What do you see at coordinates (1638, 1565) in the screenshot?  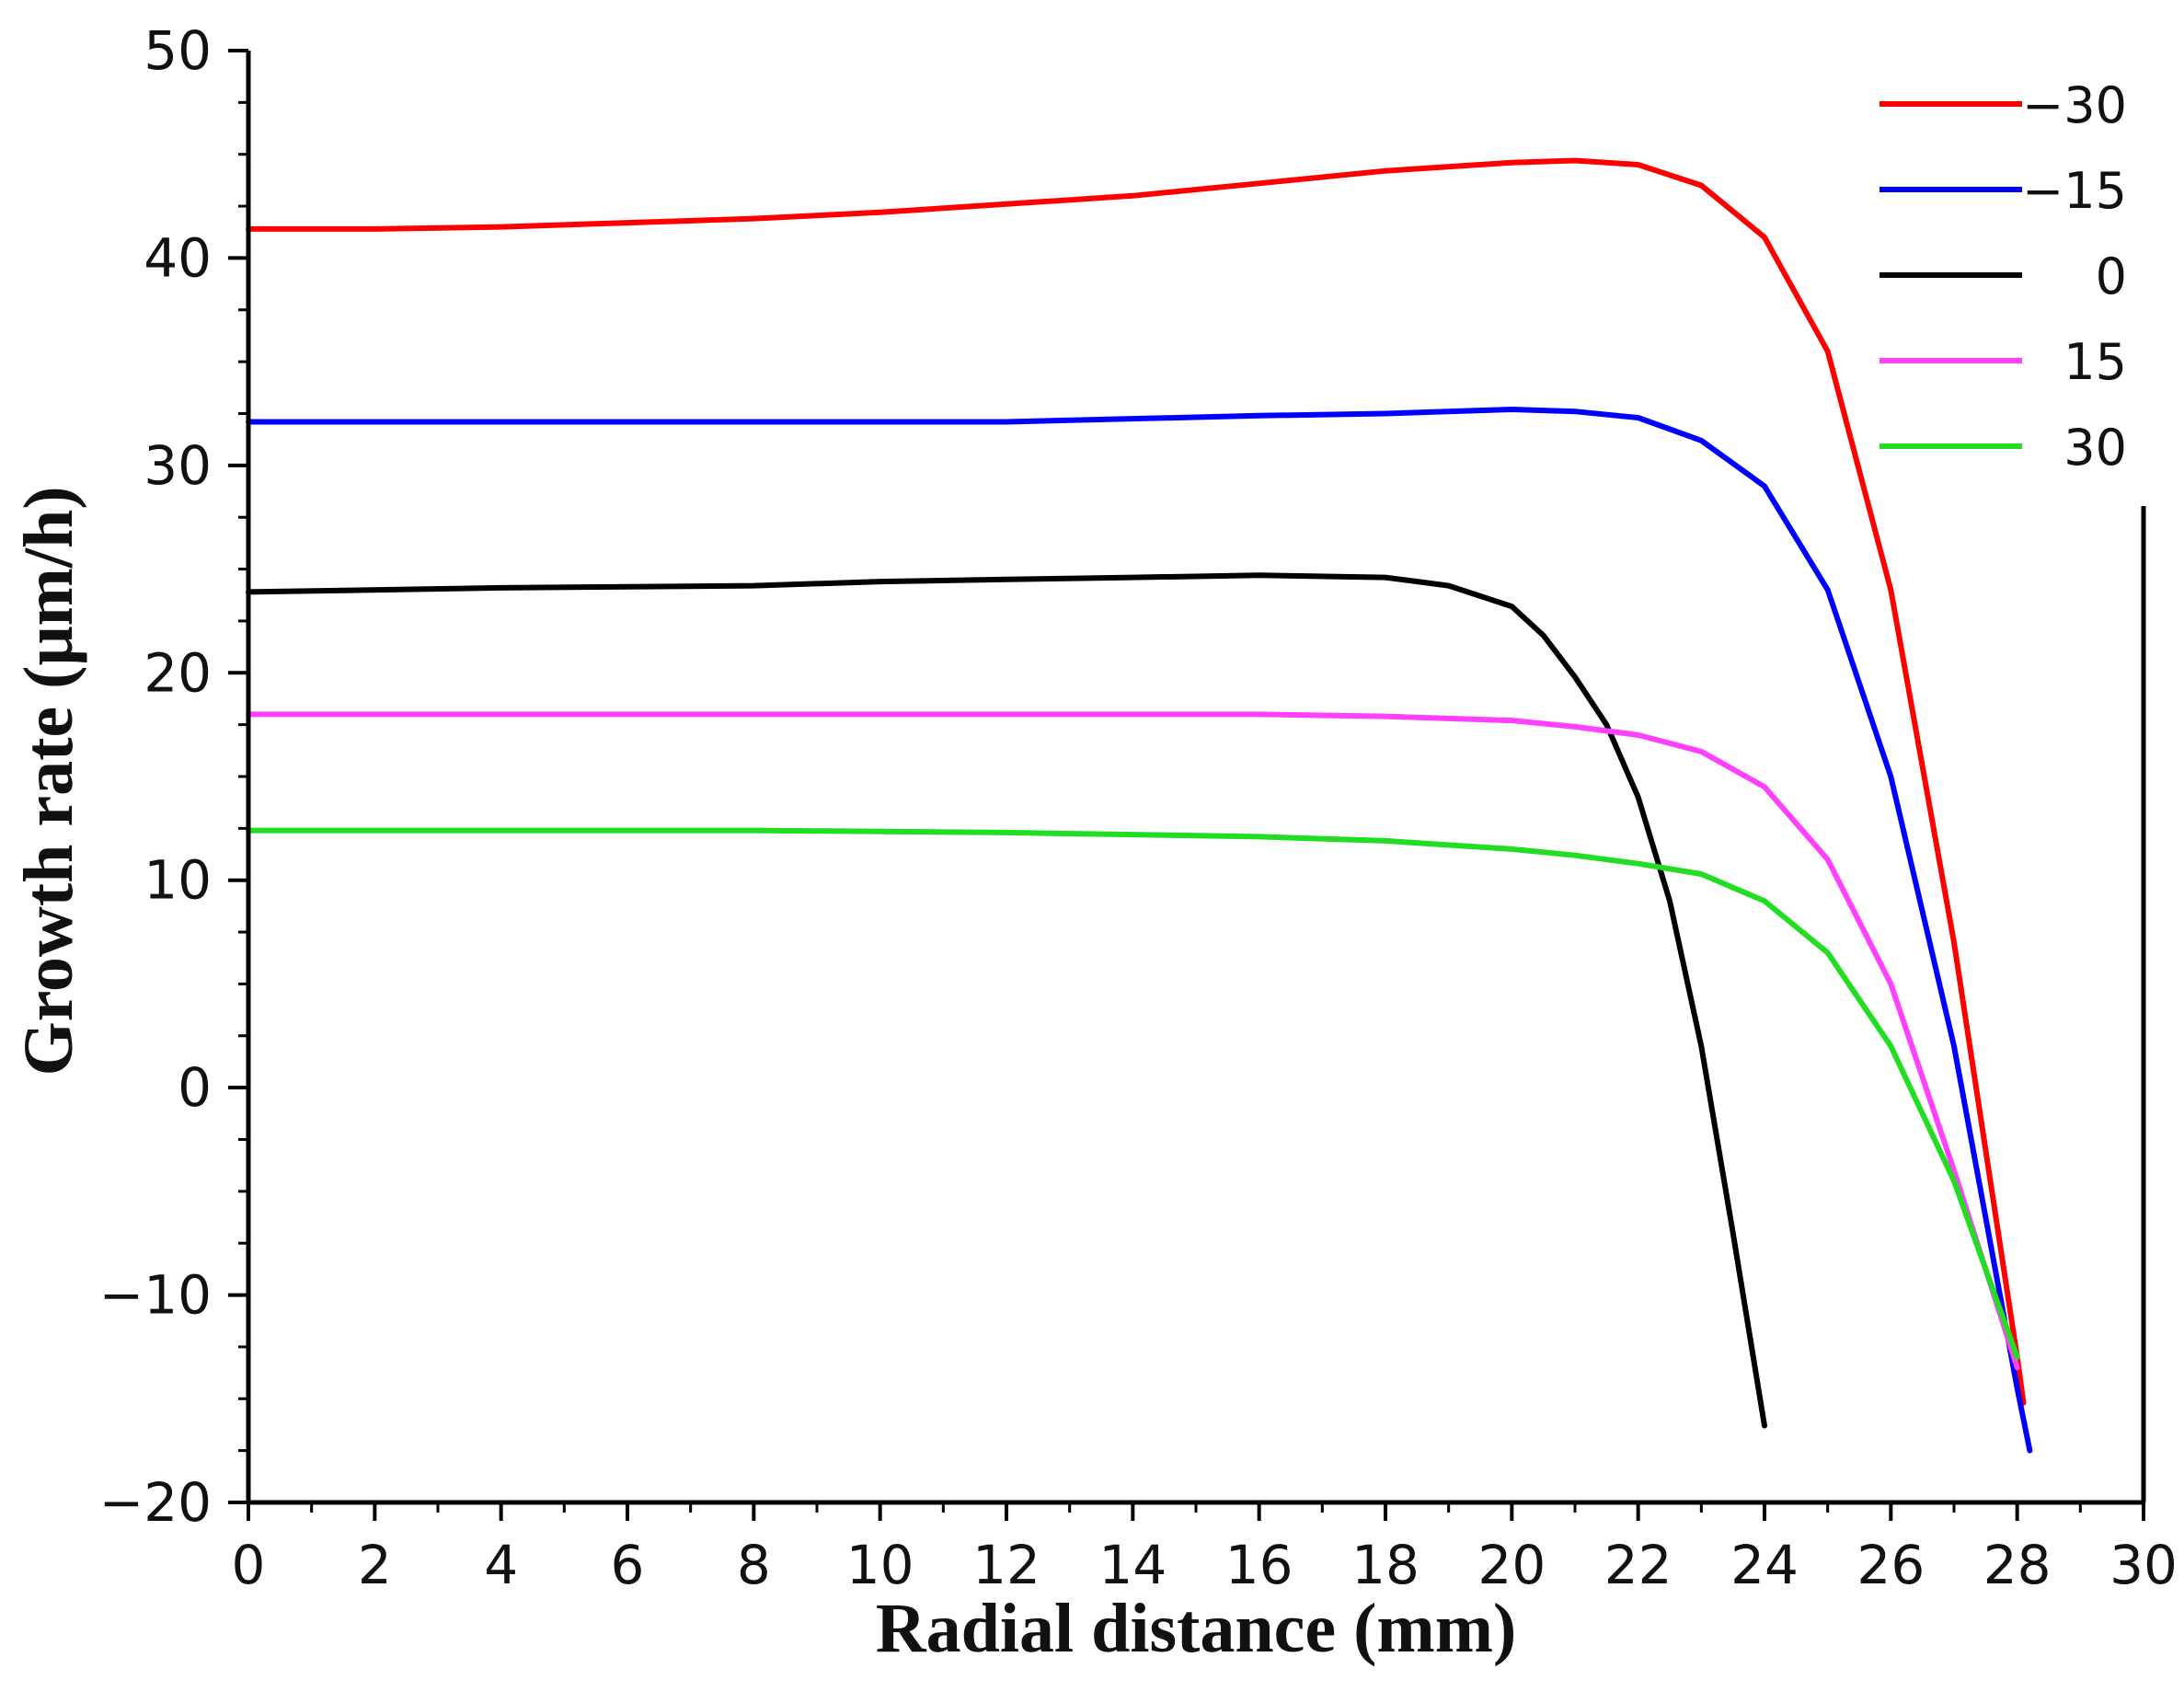 I see `x-tick-label: 22` at bounding box center [1638, 1565].